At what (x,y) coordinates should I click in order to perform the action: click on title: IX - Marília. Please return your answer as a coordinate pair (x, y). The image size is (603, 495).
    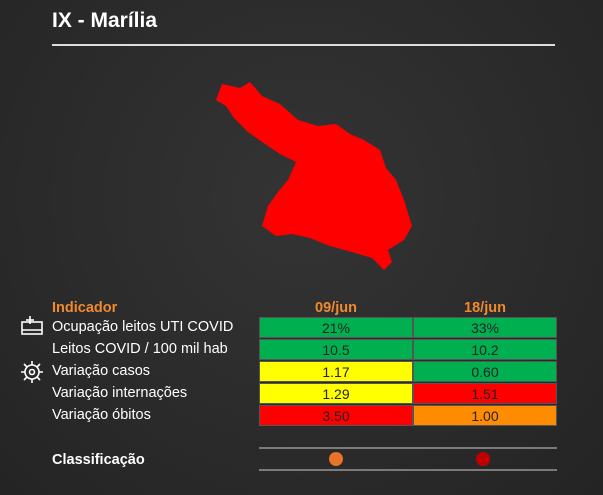
    Looking at the image, I should click on (105, 20).